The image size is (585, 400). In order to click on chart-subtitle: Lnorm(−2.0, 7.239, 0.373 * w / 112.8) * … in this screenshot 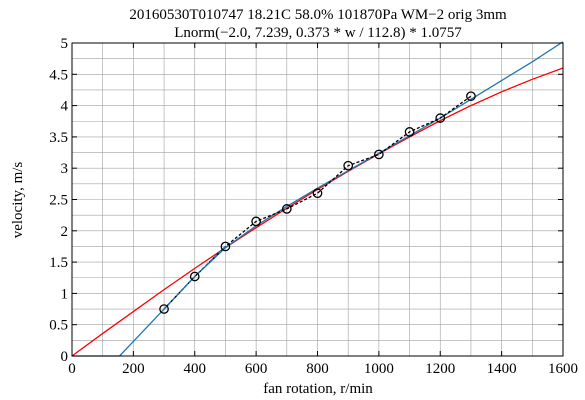, I will do `click(318, 33)`.